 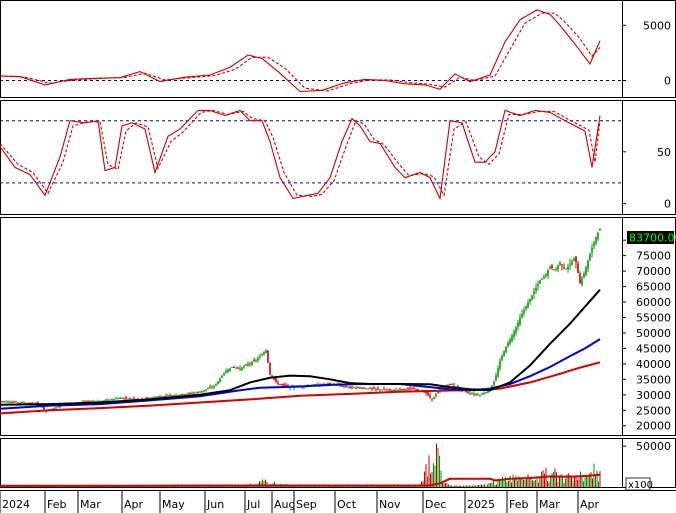 What do you see at coordinates (347, 504) in the screenshot?
I see `x-axis-tick-label: Oct` at bounding box center [347, 504].